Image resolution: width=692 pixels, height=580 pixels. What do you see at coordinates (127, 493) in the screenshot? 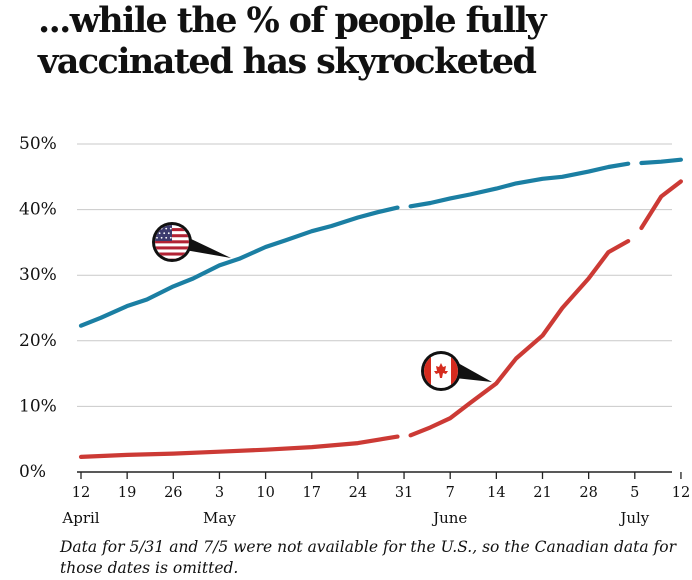
I see `x-tick-label: 19` at bounding box center [127, 493].